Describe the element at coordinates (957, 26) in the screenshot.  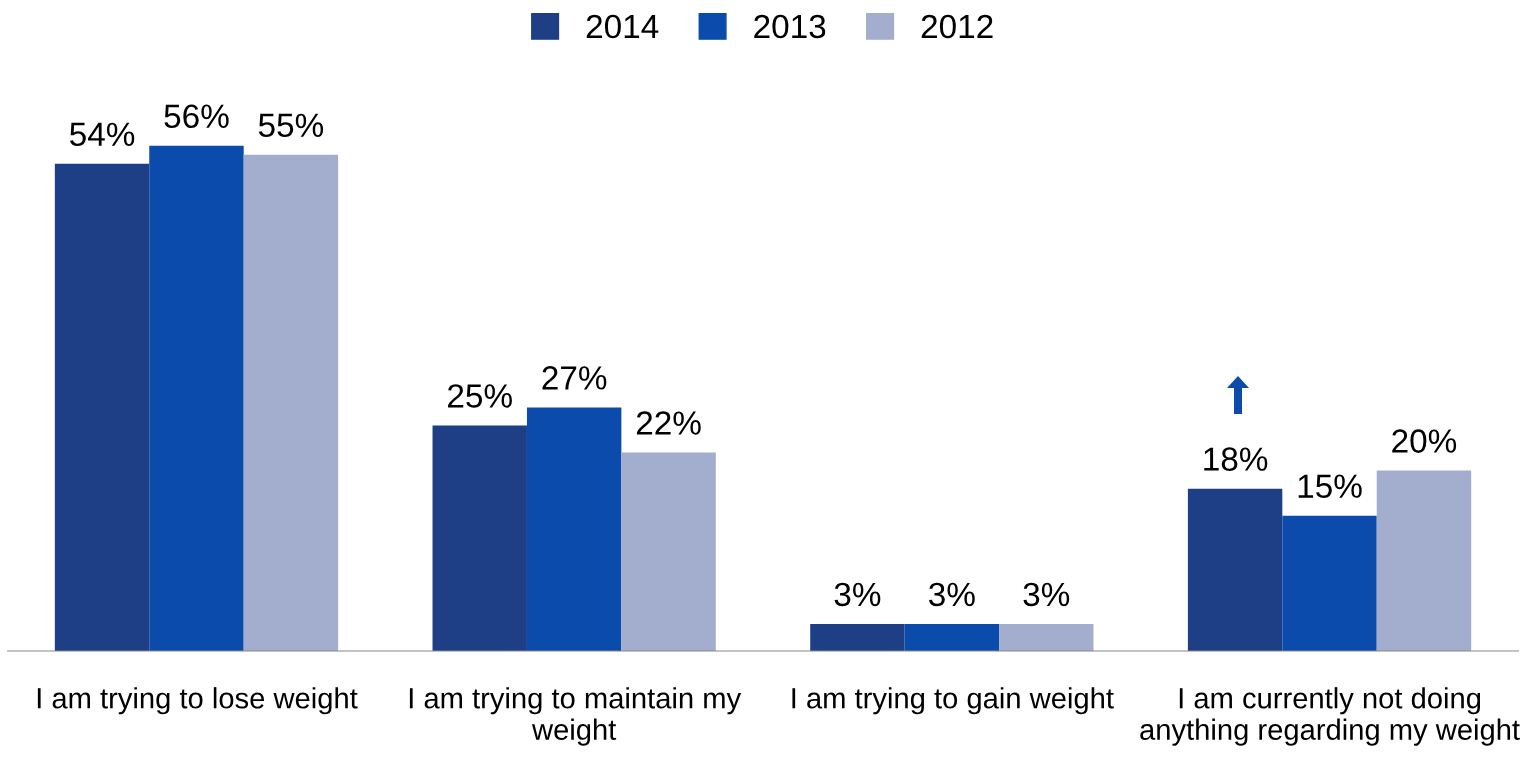
I see `legend-label: 2012` at that location.